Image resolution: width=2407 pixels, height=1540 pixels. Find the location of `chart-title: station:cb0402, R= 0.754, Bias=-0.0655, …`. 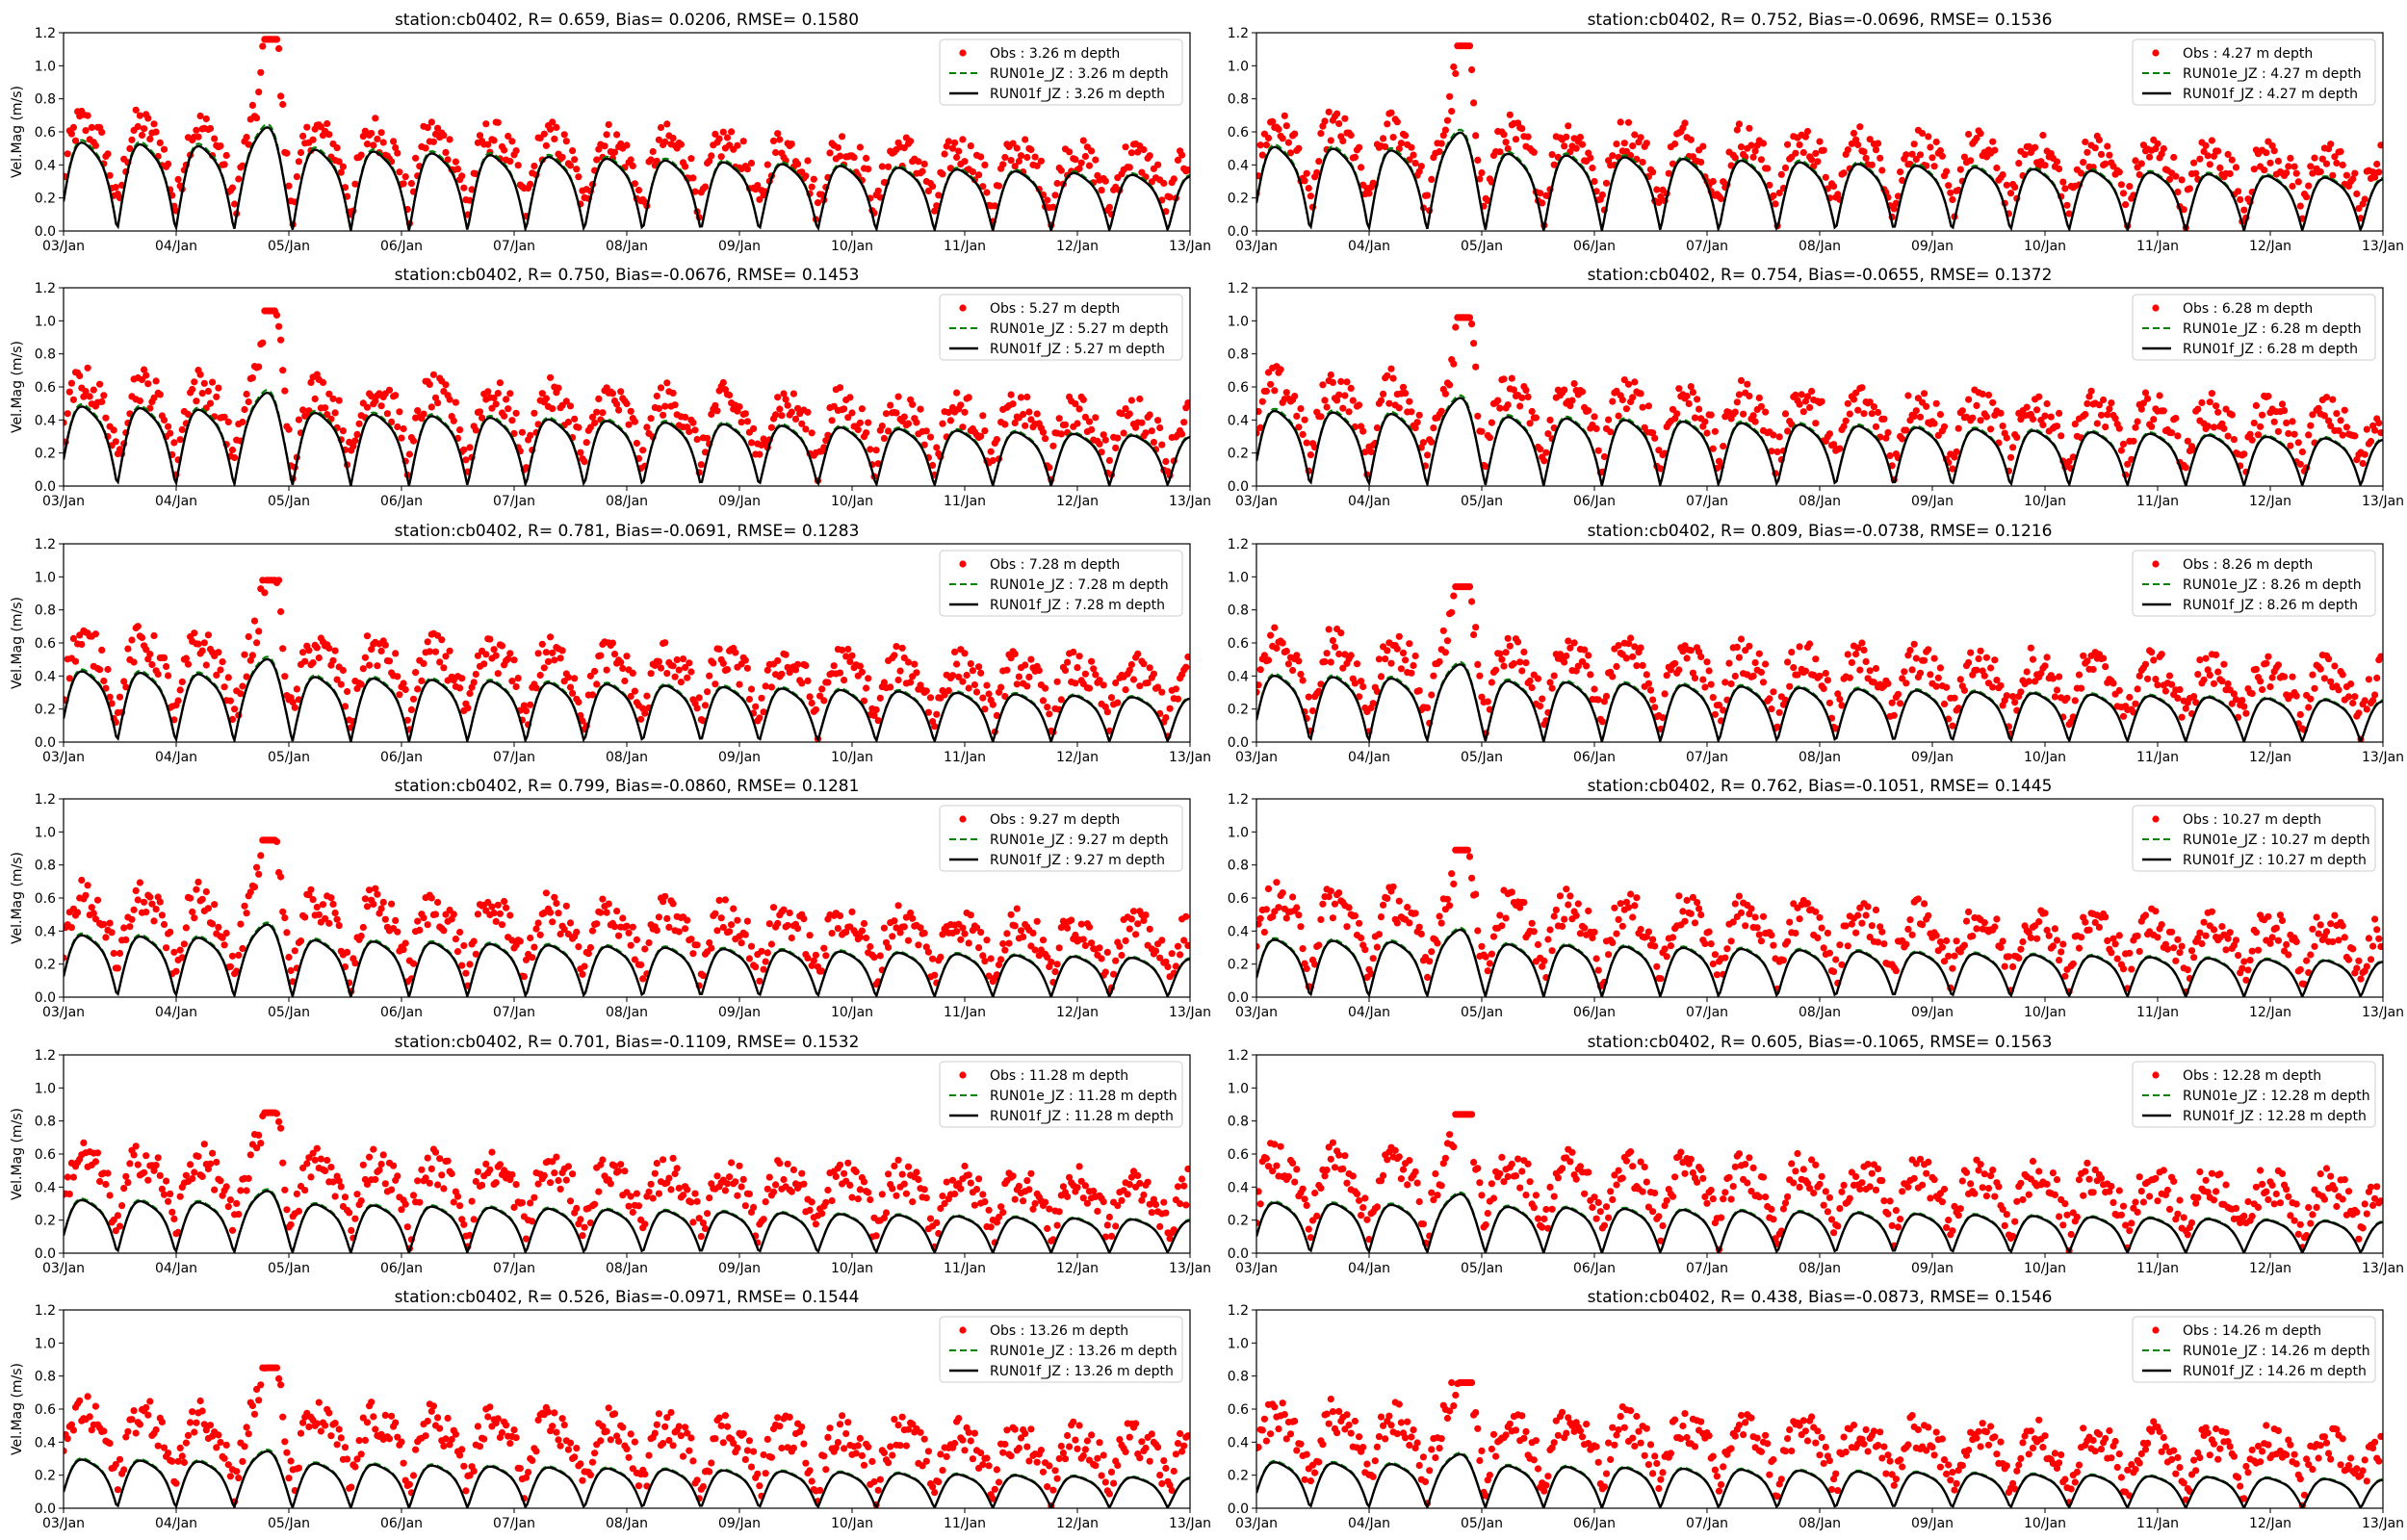

chart-title: station:cb0402, R= 0.754, Bias=-0.0655, … is located at coordinates (1820, 275).